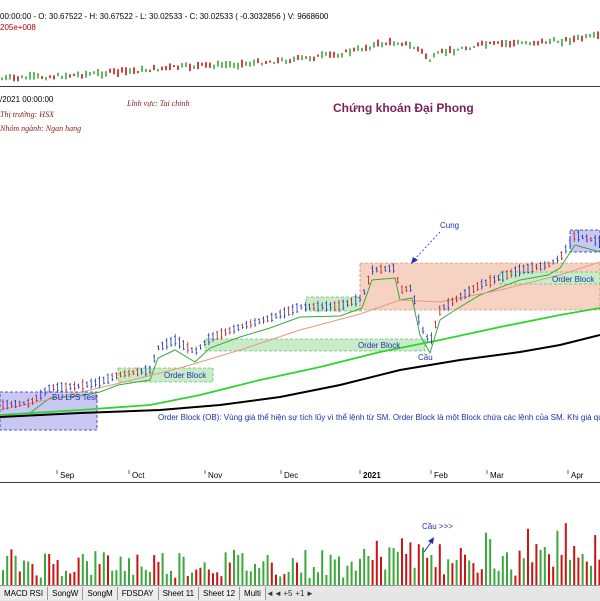 The image size is (600, 601). What do you see at coordinates (300, 593) in the screenshot?
I see `nav-plus-1-button: +1` at bounding box center [300, 593].